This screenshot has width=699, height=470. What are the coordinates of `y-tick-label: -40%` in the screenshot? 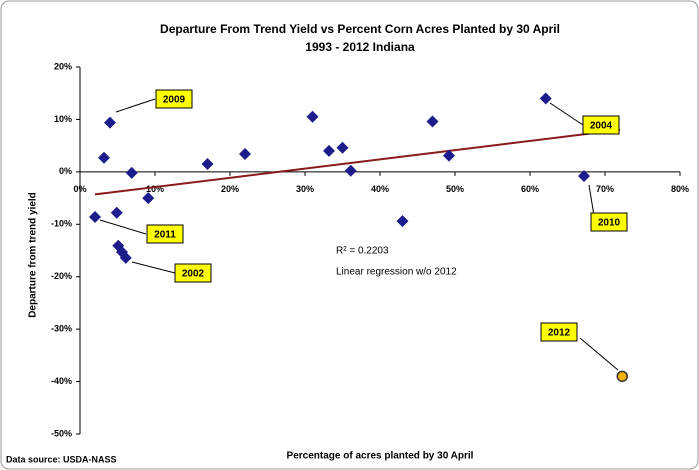 It's located at (61, 381).